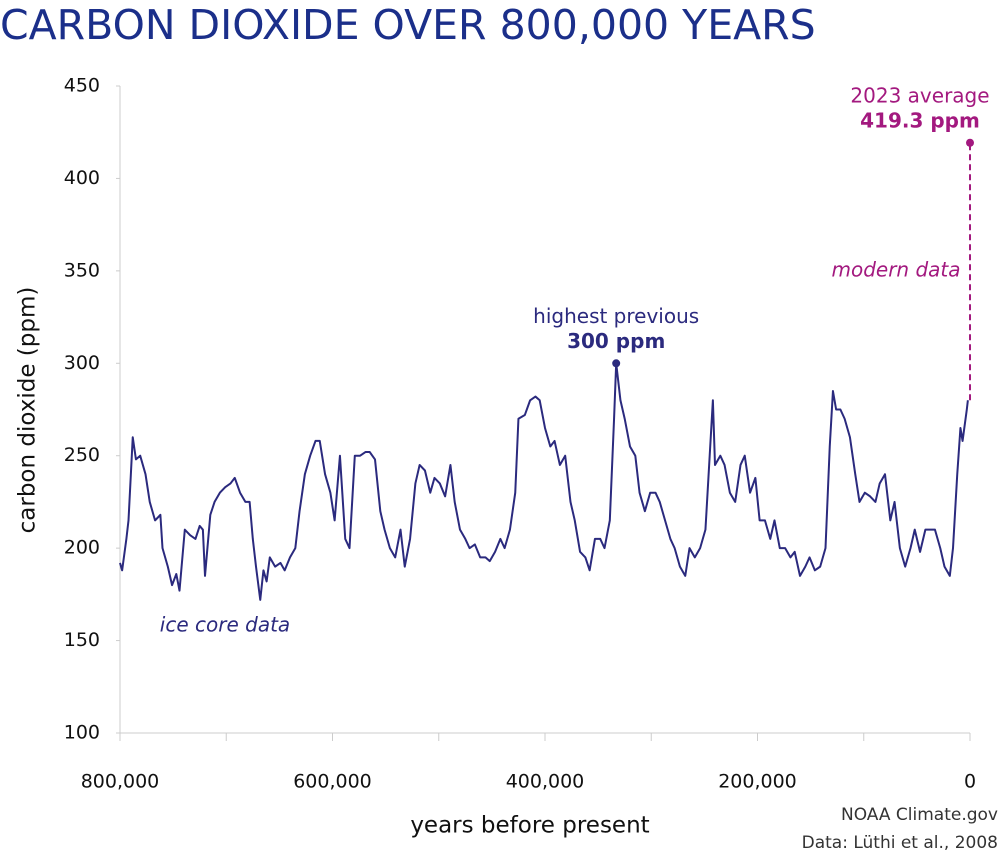 This screenshot has height=857, width=1000. I want to click on y-tick-label: 250, so click(82, 455).